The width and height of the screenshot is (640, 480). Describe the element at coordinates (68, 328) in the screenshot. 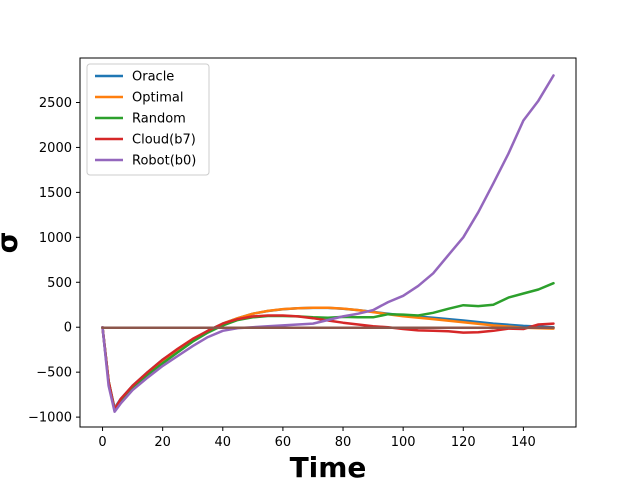

I see `y-tick-label: 0` at that location.